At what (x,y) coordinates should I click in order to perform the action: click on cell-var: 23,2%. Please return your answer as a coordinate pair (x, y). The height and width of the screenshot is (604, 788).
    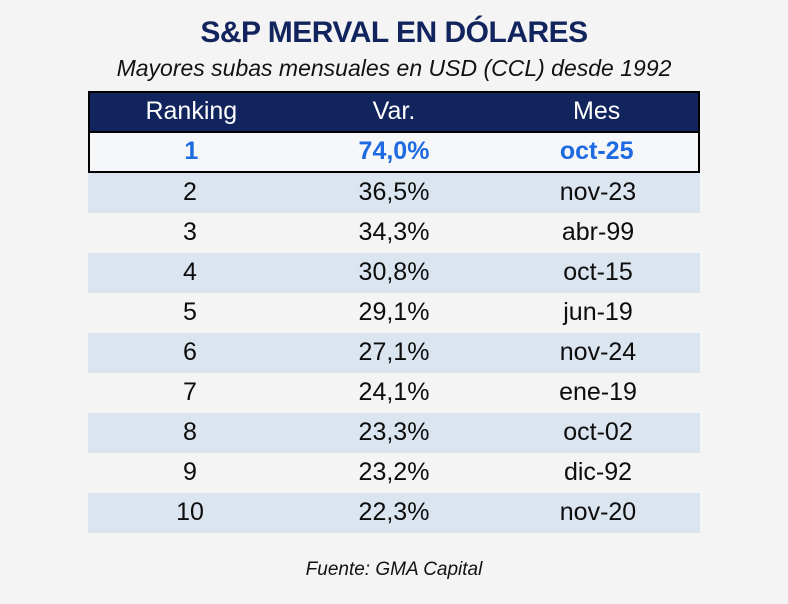
    Looking at the image, I should click on (394, 472).